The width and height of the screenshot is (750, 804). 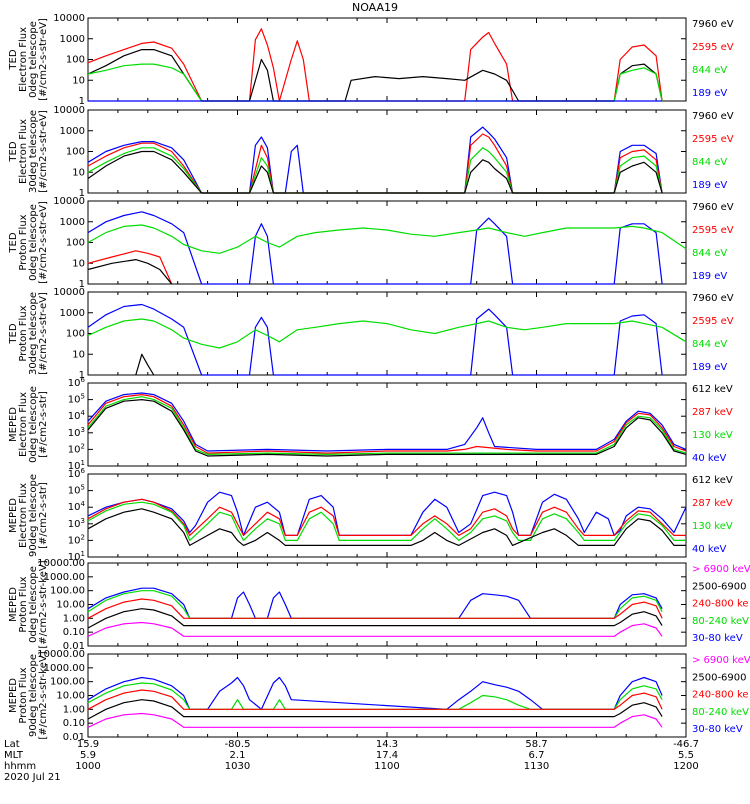 I want to click on bottom-date: 2020 Jul 21, so click(x=32, y=777).